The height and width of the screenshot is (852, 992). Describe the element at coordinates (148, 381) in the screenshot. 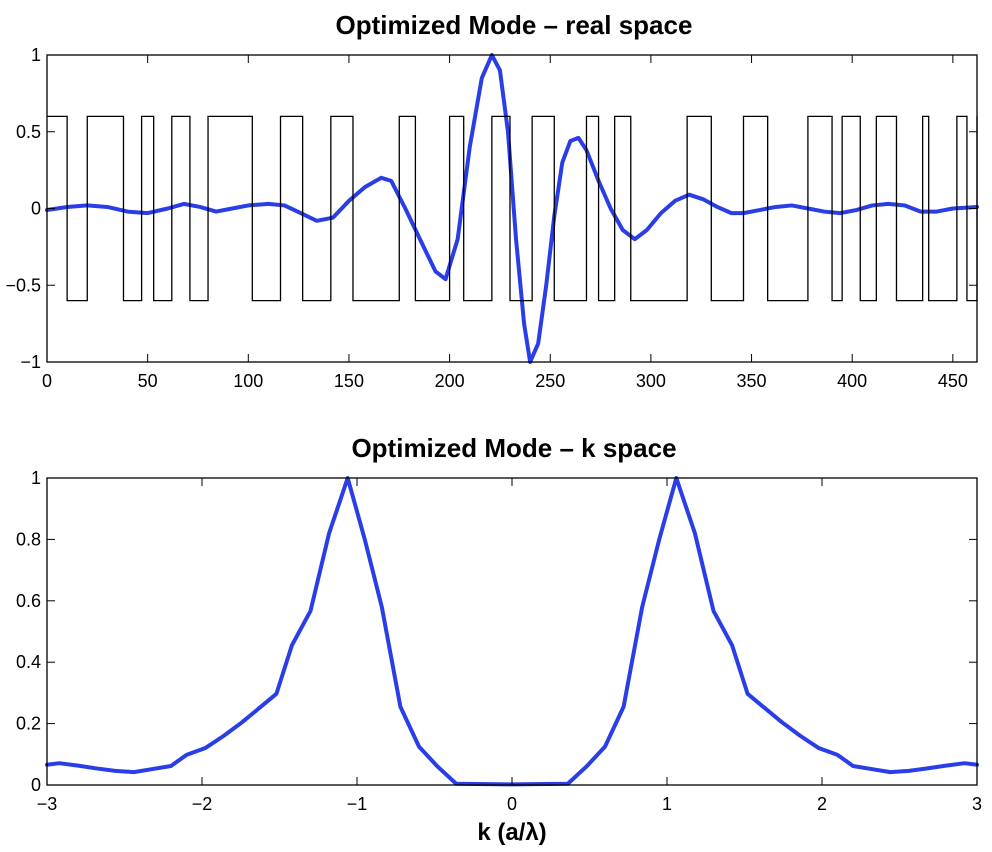

I see `x-tick-label: 50` at that location.